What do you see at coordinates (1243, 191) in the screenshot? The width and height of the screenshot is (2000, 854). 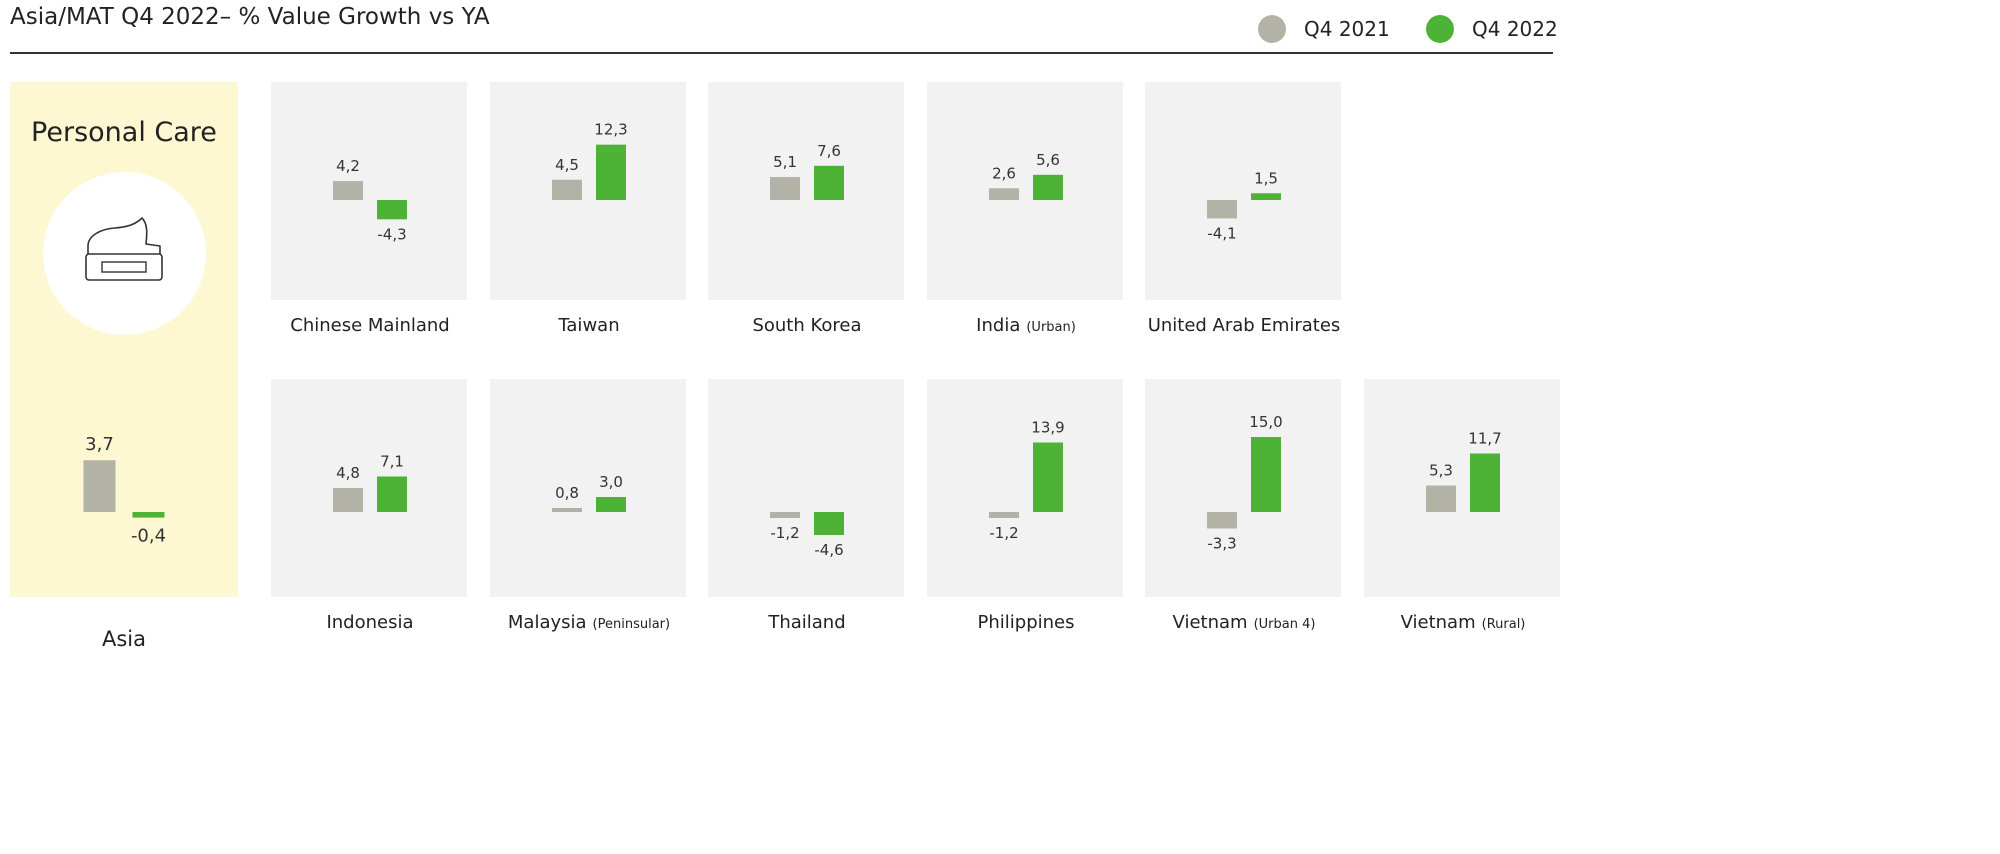 I see `panel-united-arab-emirates` at bounding box center [1243, 191].